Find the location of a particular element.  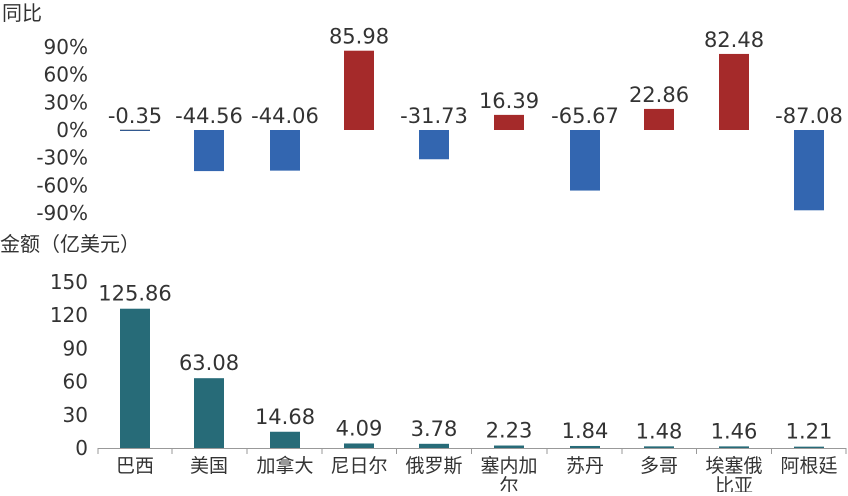

yoy-data-label: -31.73 is located at coordinates (434, 116).